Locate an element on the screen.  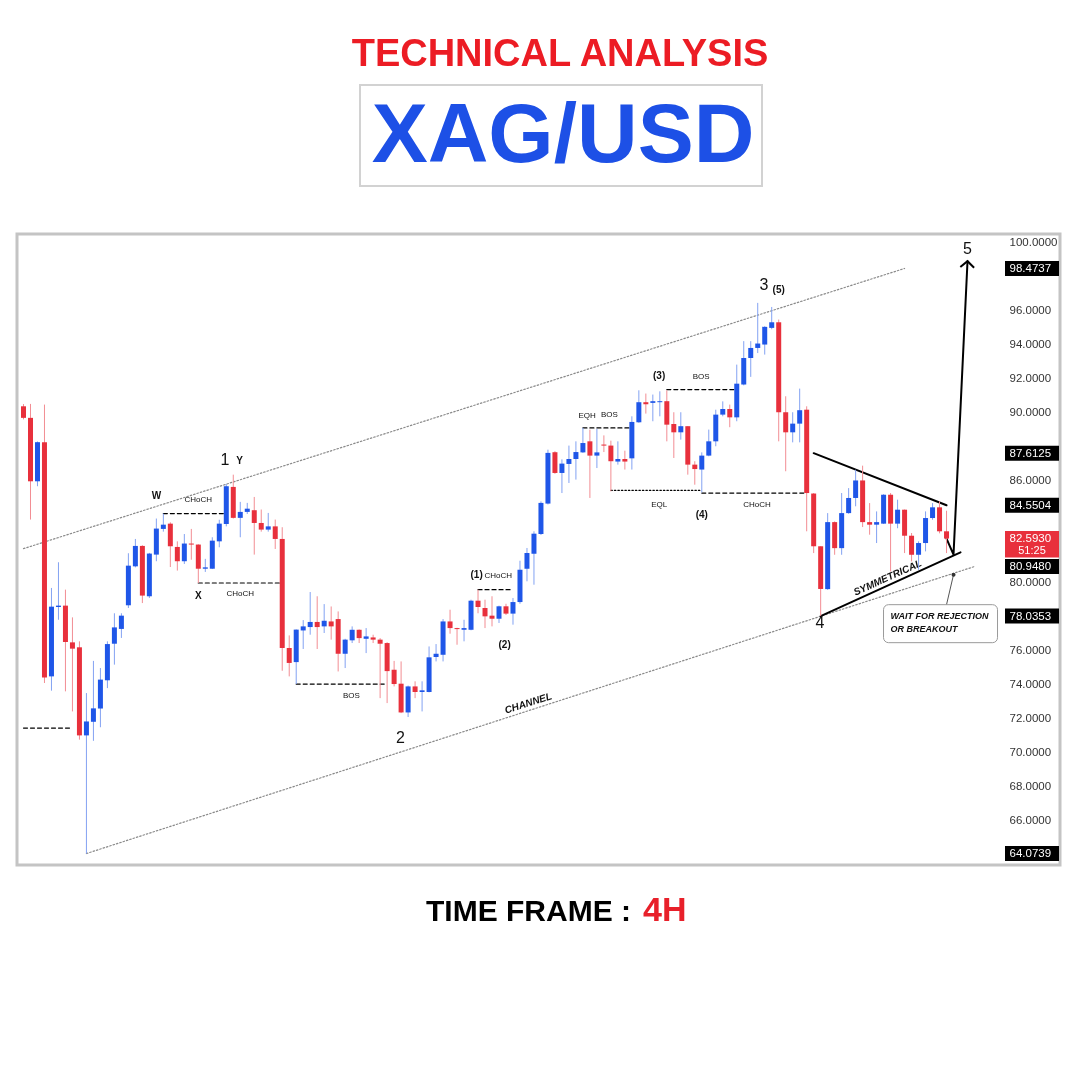
y-tick-label: 76.0000 is located at coordinates (1030, 650).